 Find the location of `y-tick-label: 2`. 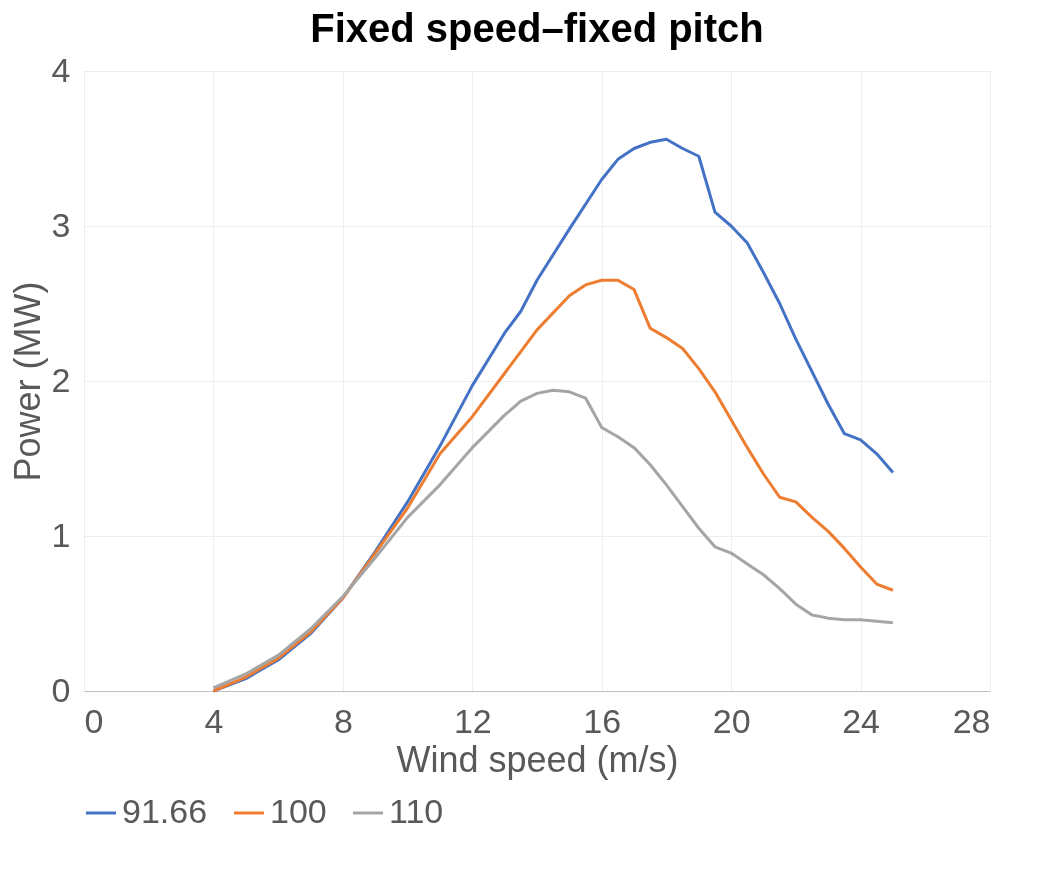

y-tick-label: 2 is located at coordinates (61, 379).